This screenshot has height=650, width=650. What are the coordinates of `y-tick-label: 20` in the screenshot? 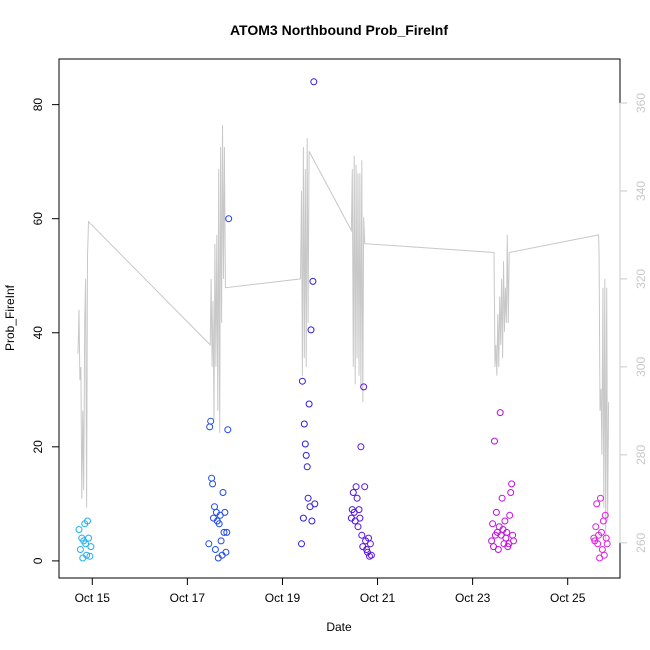 It's located at (38, 447).